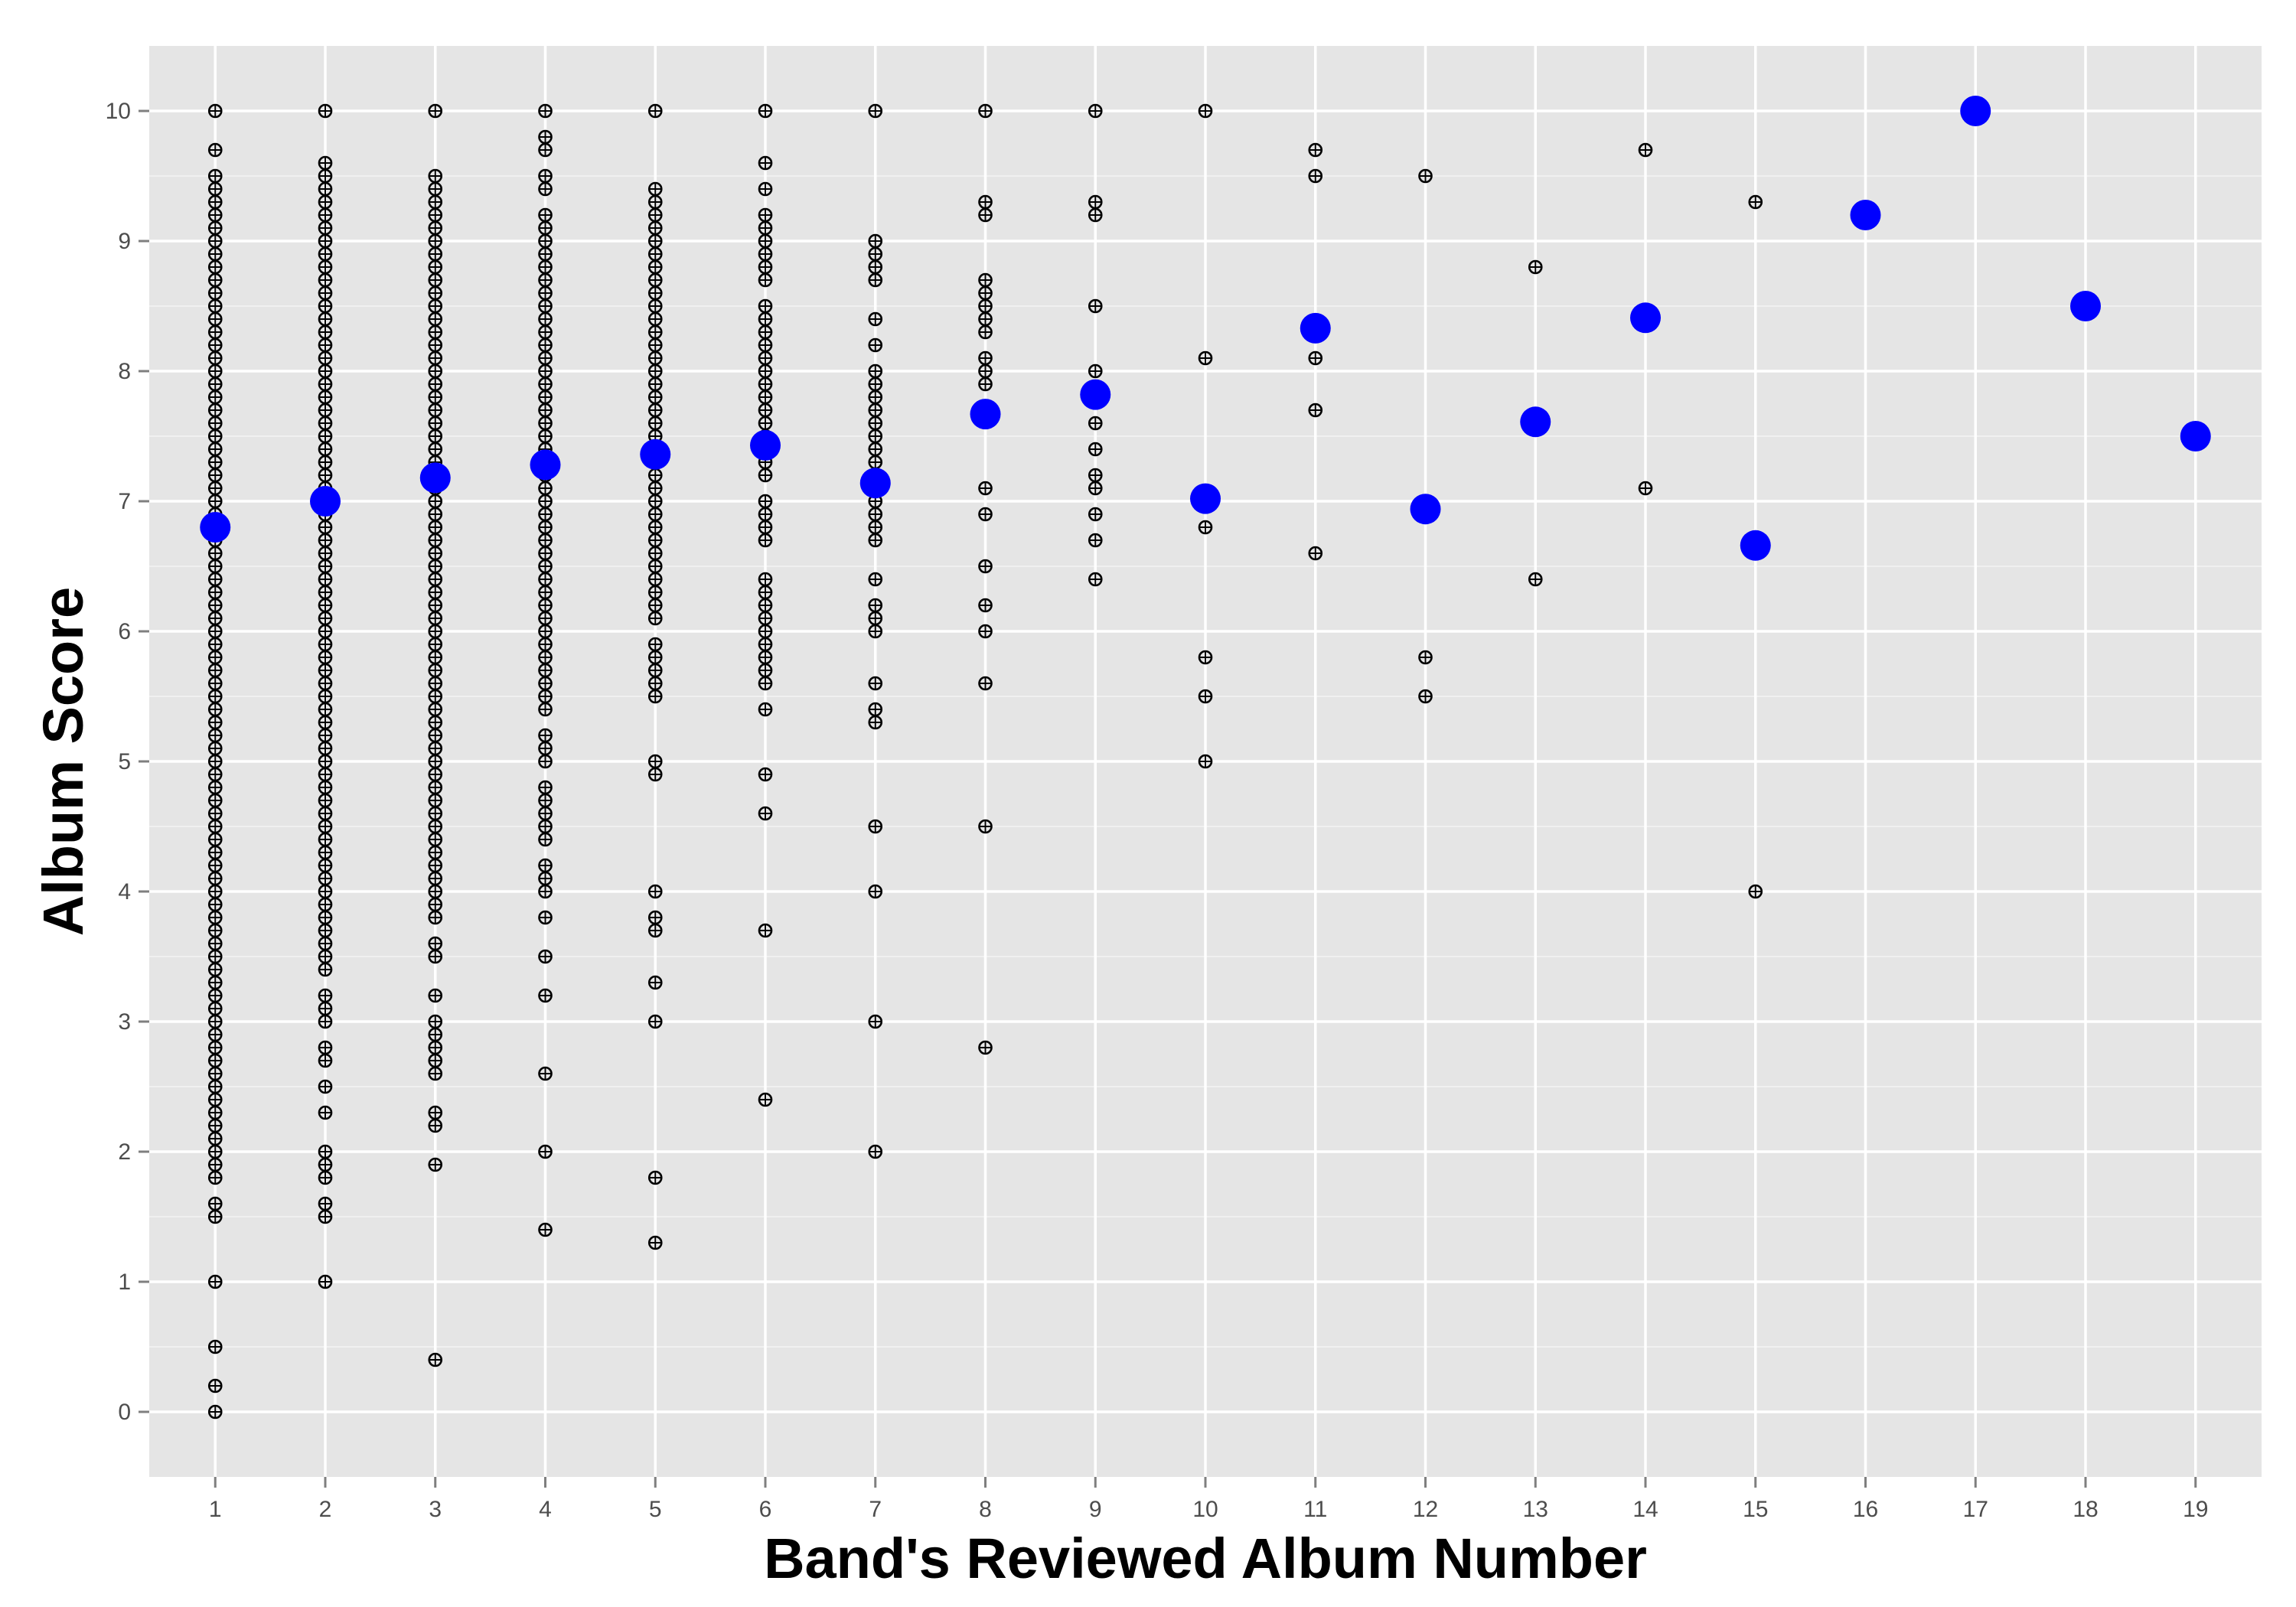 This screenshot has height=1607, width=2296. Describe the element at coordinates (63, 761) in the screenshot. I see `y-axis-title: Album Score` at that location.